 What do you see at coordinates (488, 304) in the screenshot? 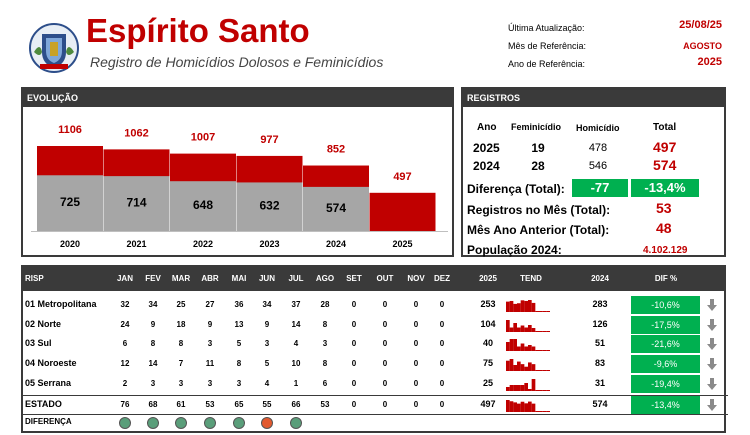
I see `value-2025: 253` at bounding box center [488, 304].